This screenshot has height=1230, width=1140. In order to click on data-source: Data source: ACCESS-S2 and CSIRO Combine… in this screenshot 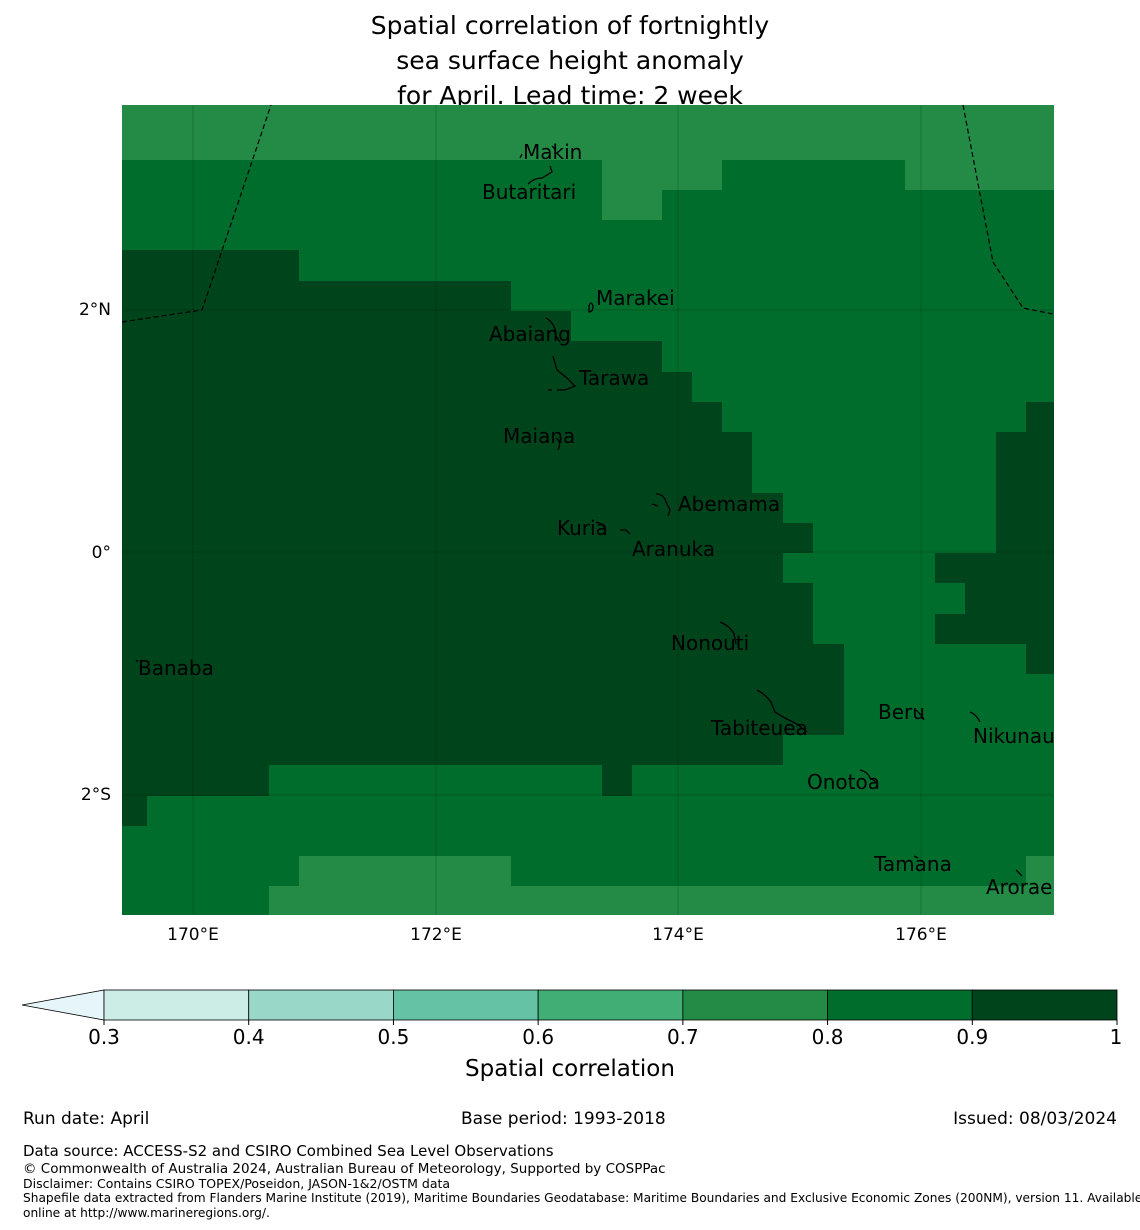, I will do `click(288, 1151)`.